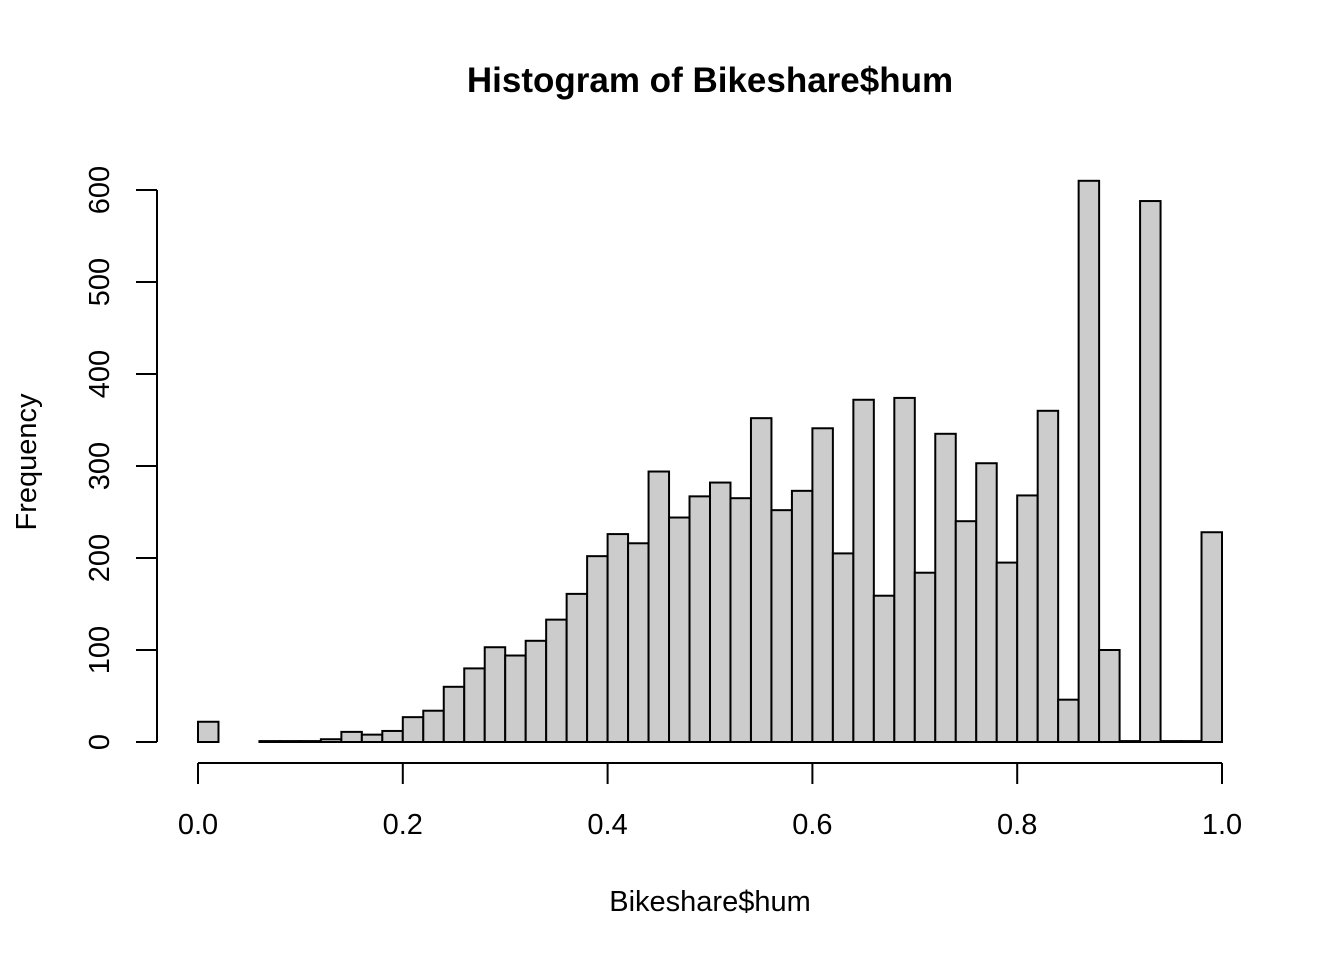 Image resolution: width=1344 pixels, height=960 pixels. What do you see at coordinates (100, 650) in the screenshot?
I see `y-tick-label: 100` at bounding box center [100, 650].